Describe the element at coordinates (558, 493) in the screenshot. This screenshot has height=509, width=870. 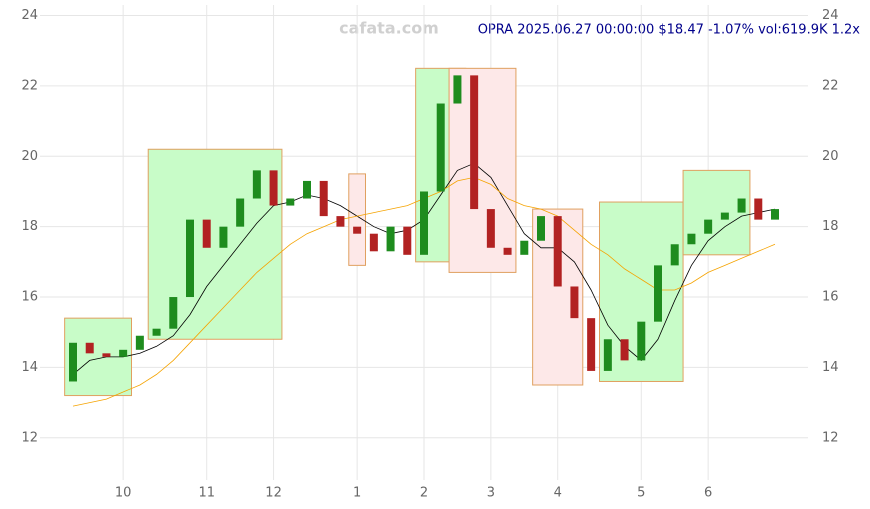
I see `x-tick-label: 4` at that location.